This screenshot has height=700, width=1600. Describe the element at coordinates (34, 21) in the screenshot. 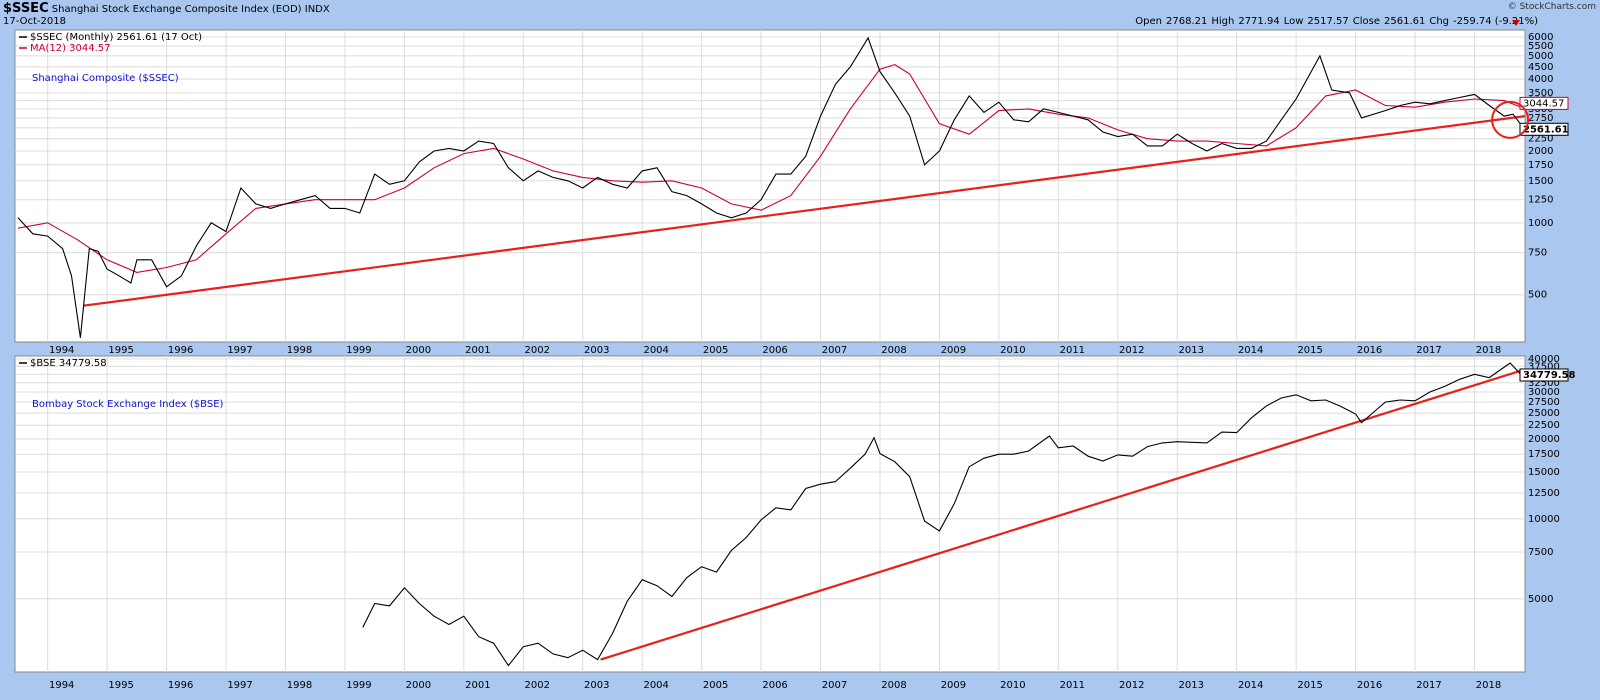

I see `date: 17-Oct-2018` at that location.